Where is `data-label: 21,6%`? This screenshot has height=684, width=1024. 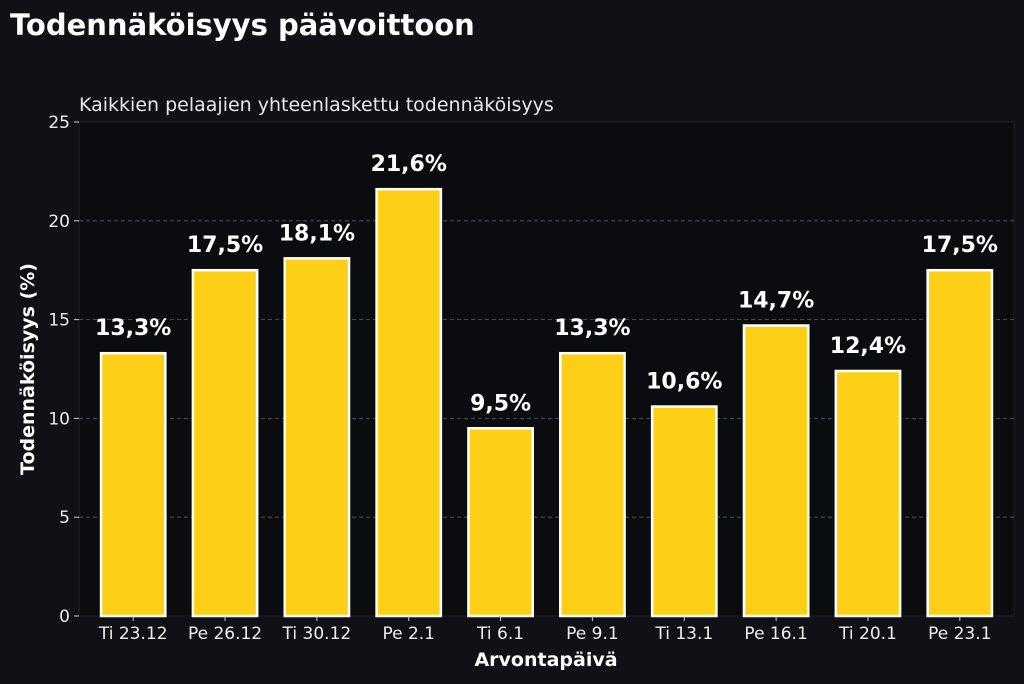
data-label: 21,6% is located at coordinates (409, 164).